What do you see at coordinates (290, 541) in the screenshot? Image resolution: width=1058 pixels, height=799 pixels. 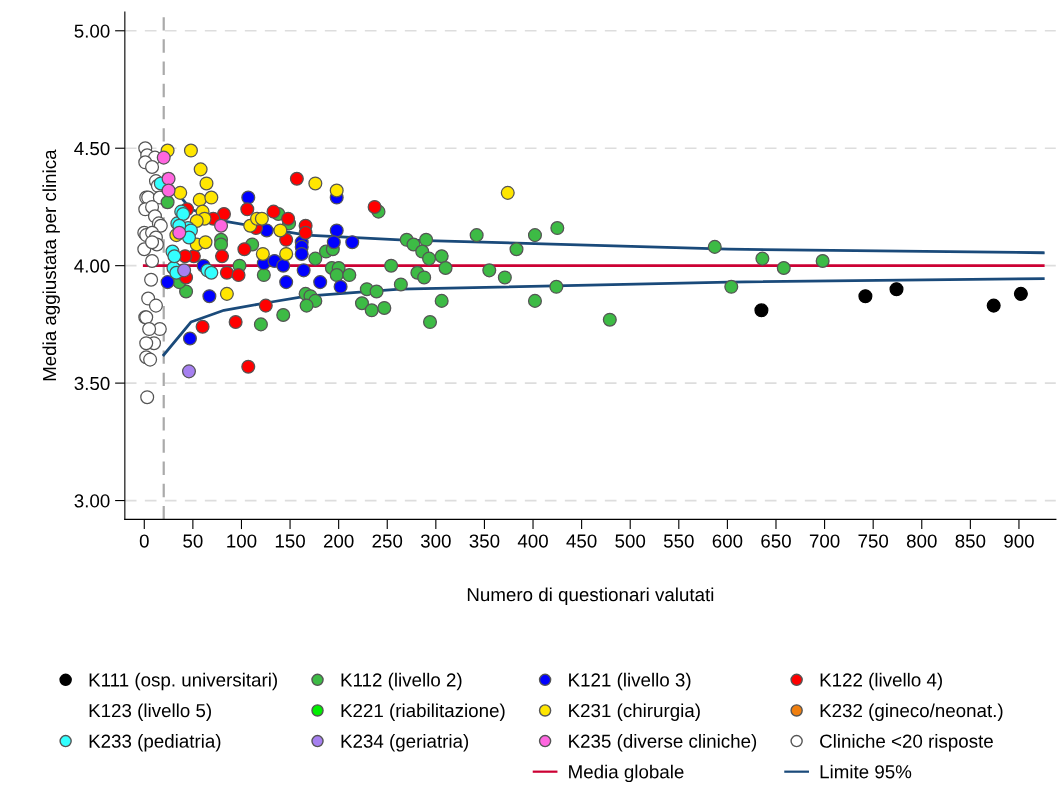 I see `x-tick-label: 150` at bounding box center [290, 541].